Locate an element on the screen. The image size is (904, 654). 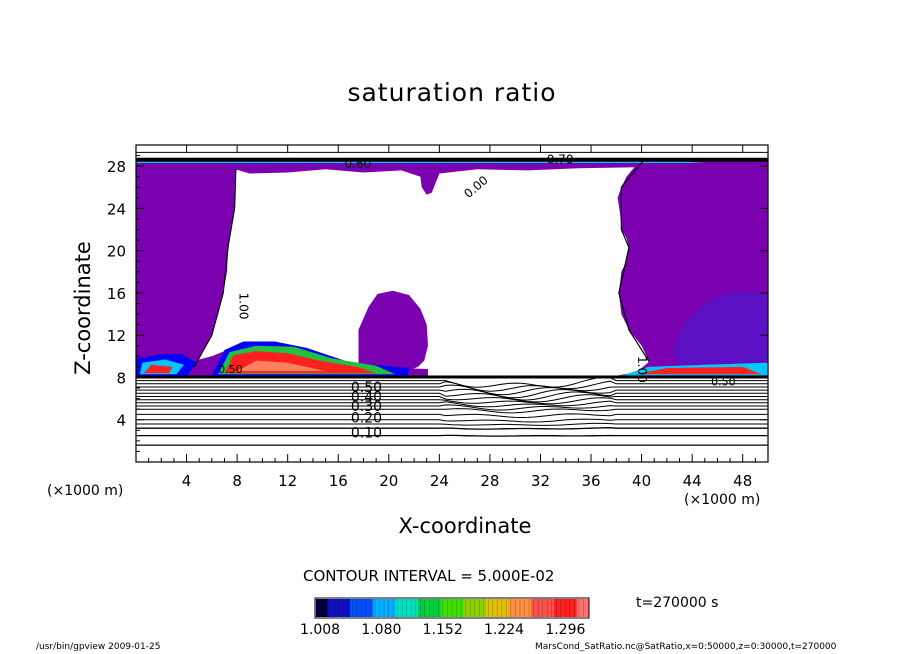
contour-label: 0.20 is located at coordinates (366, 419).